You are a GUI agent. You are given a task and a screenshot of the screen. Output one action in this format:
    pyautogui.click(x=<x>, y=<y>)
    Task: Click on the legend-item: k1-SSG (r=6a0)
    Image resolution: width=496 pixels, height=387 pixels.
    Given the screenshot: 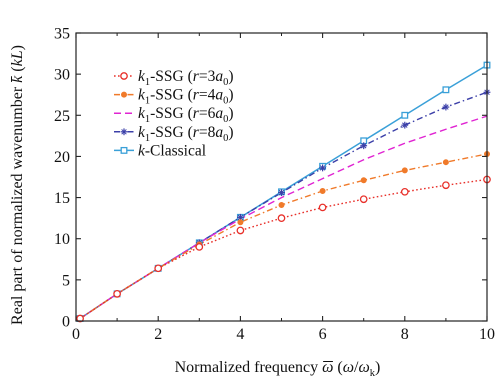 What is the action you would take?
    pyautogui.click(x=174, y=115)
    